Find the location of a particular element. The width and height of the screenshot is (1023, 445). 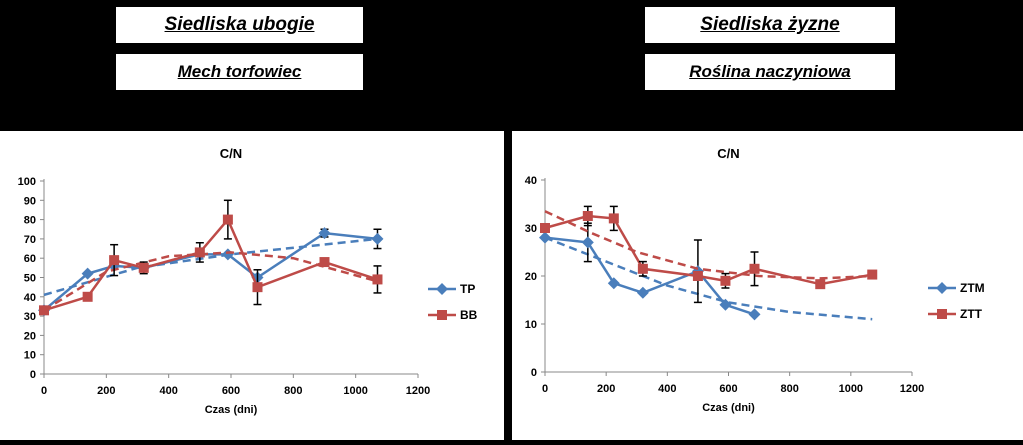

legend-marker-bb is located at coordinates (442, 315).